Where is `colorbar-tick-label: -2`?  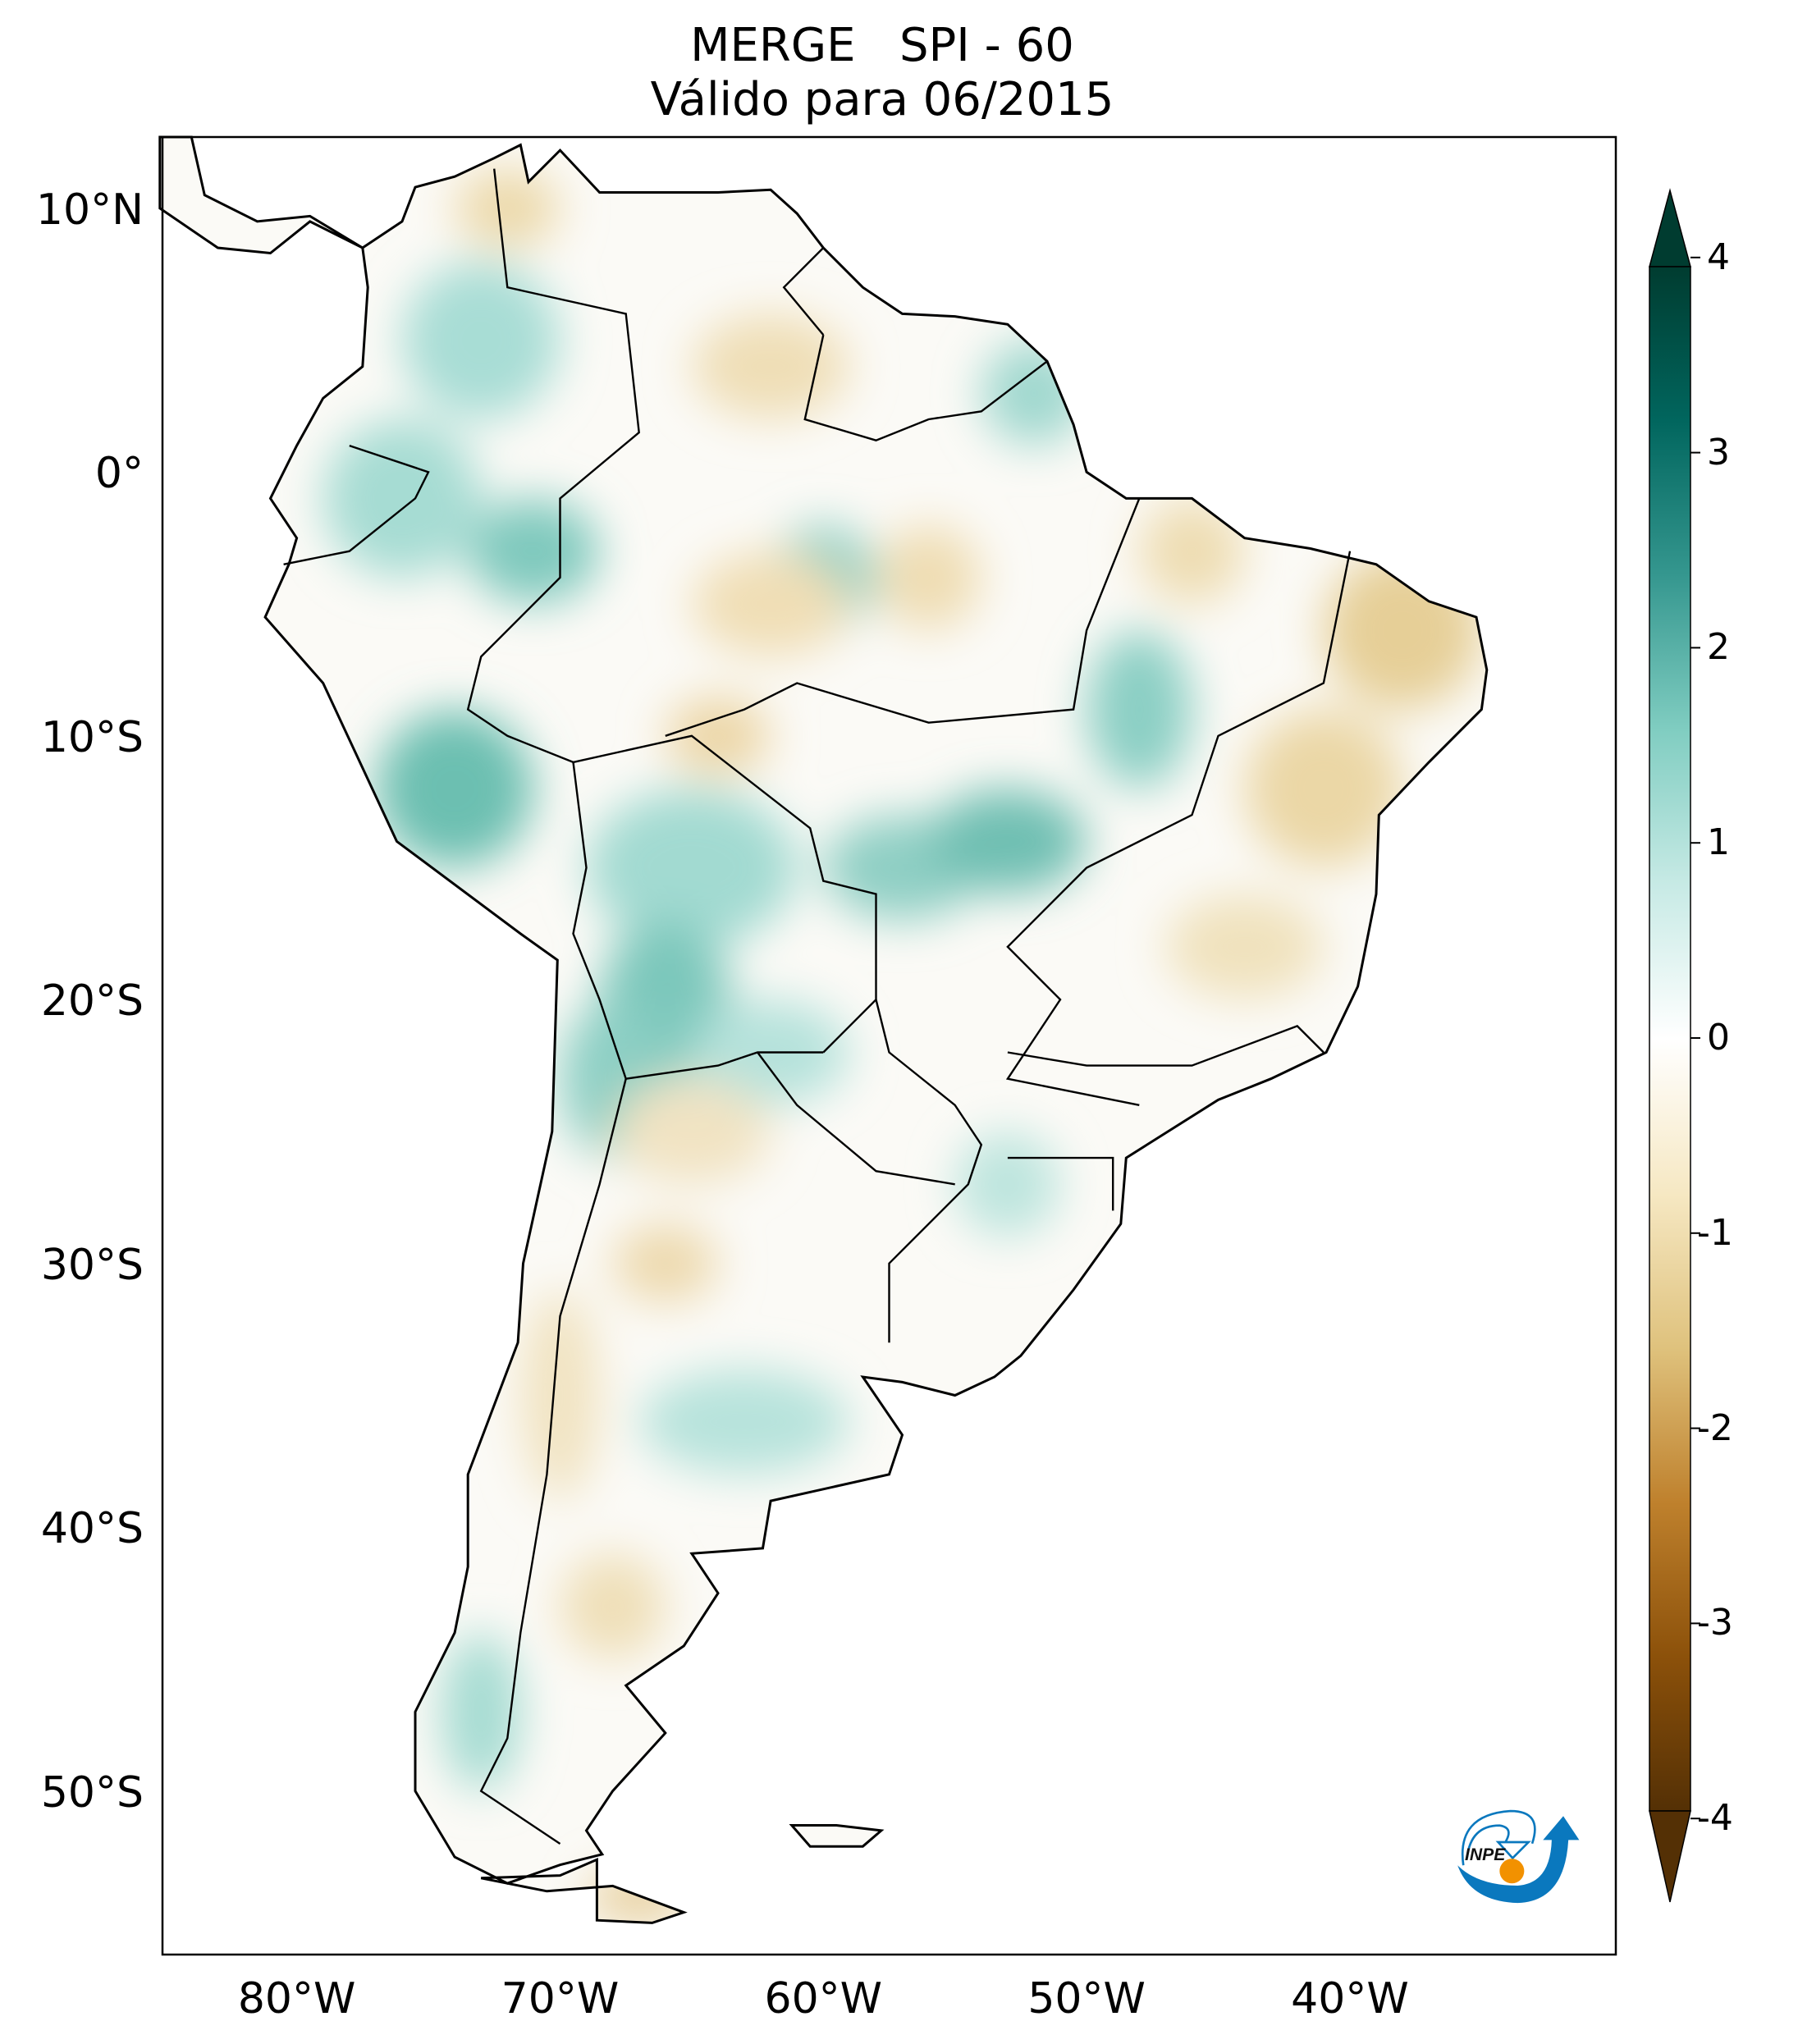 colorbar-tick-label: -2 is located at coordinates (1715, 1427).